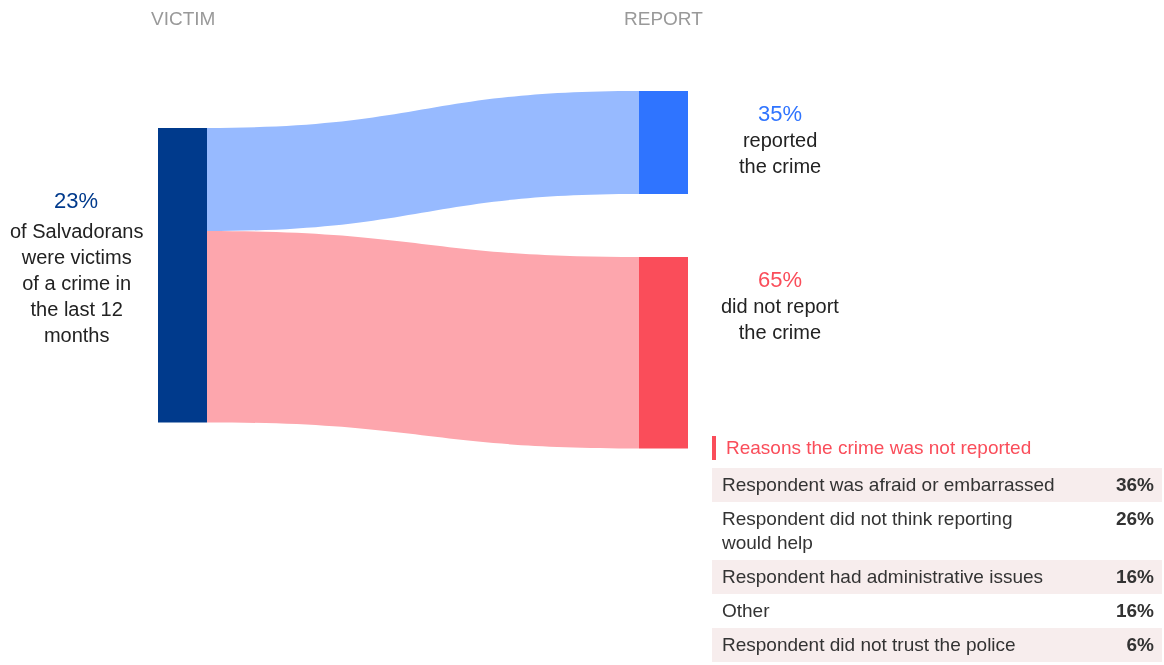  I want to click on data-label: 65%, so click(780, 279).